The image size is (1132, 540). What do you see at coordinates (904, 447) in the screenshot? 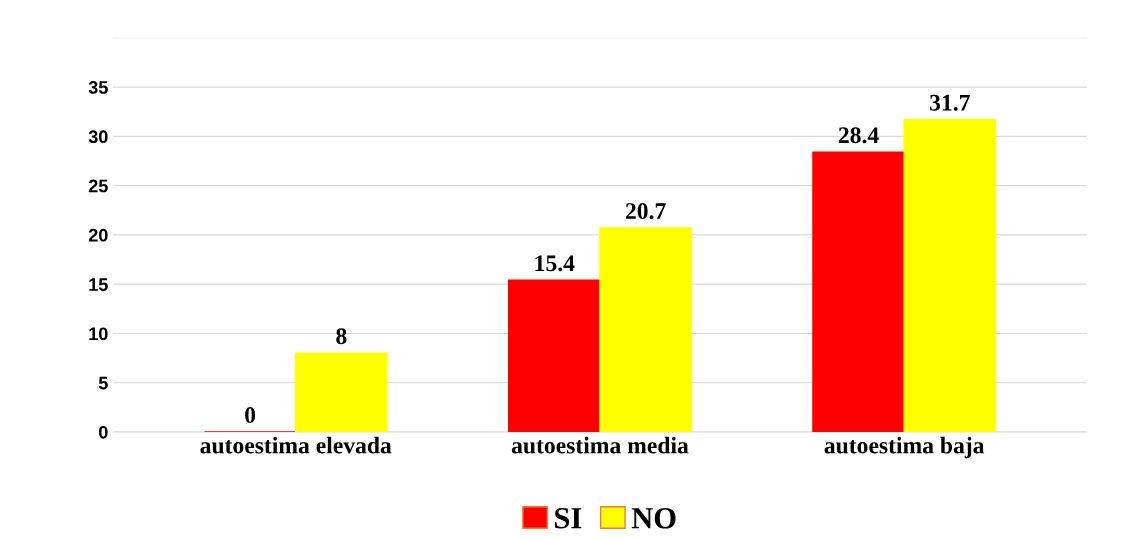
I see `x-tick-label: autoestima baja` at bounding box center [904, 447].